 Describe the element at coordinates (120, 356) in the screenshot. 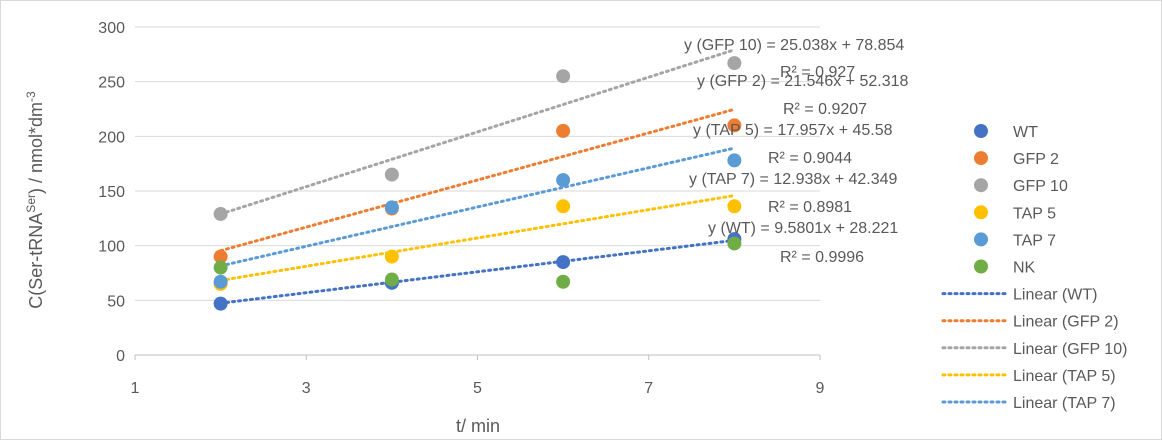

I see `y-tick-label: 0` at that location.